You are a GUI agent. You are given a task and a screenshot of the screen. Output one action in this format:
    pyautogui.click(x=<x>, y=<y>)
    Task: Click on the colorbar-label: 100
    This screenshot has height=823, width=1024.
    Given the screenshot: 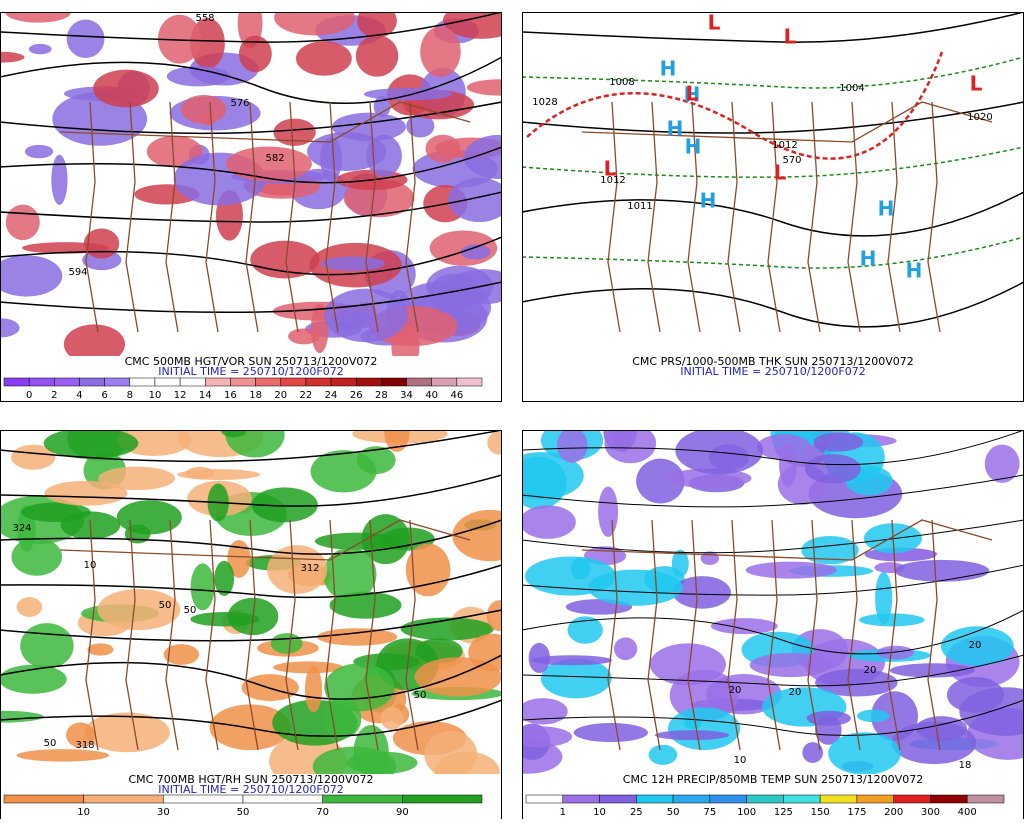 What is the action you would take?
    pyautogui.click(x=746, y=812)
    